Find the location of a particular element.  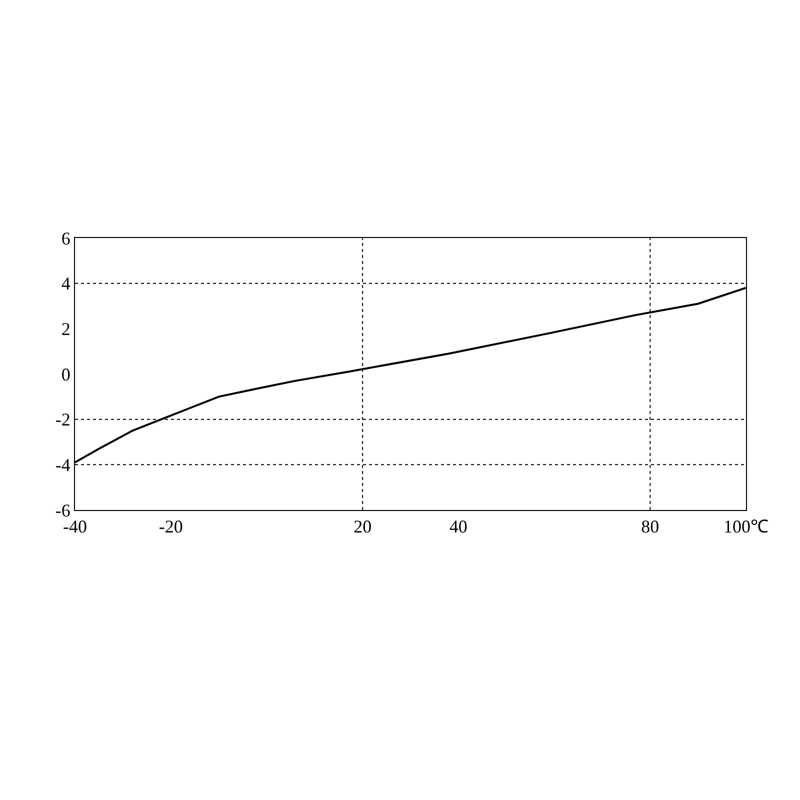

y-tick-label: 2 is located at coordinates (65, 328).